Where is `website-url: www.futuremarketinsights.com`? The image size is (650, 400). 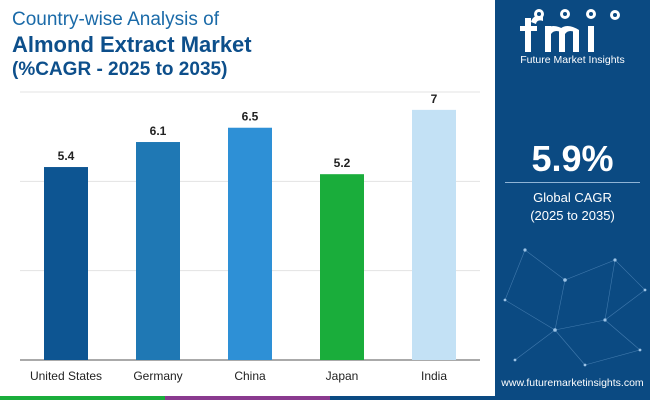
website-url: www.futuremarketinsights.com is located at coordinates (572, 383).